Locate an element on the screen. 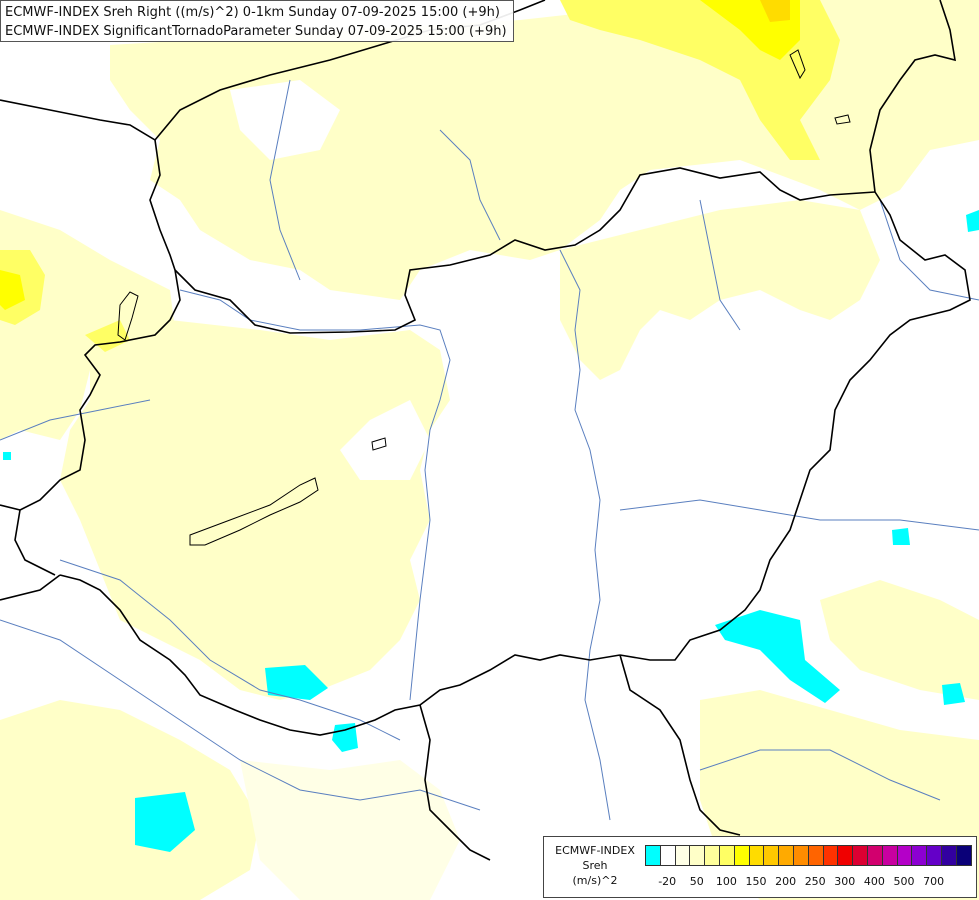 The height and width of the screenshot is (900, 979). river-west is located at coordinates (75, 420).